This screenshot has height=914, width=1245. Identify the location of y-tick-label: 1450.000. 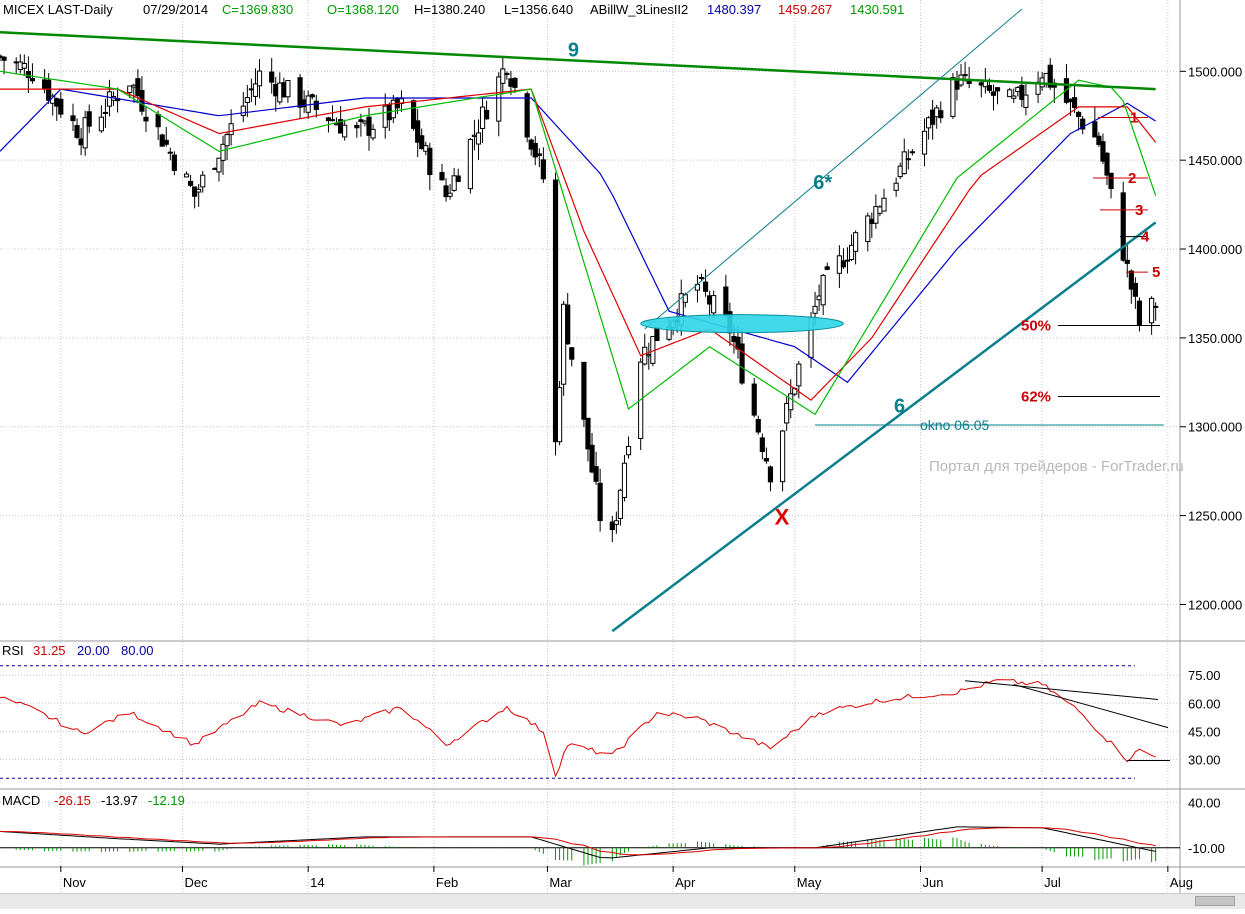
(1215, 160).